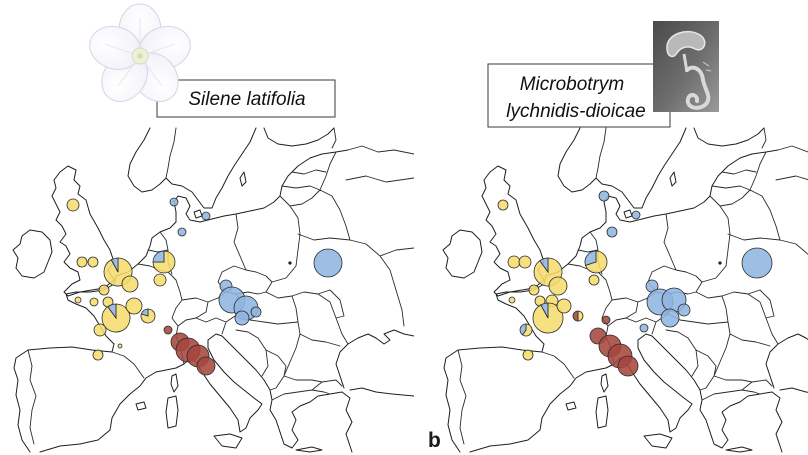  What do you see at coordinates (698, 87) in the screenshot?
I see `spore-loop` at bounding box center [698, 87].